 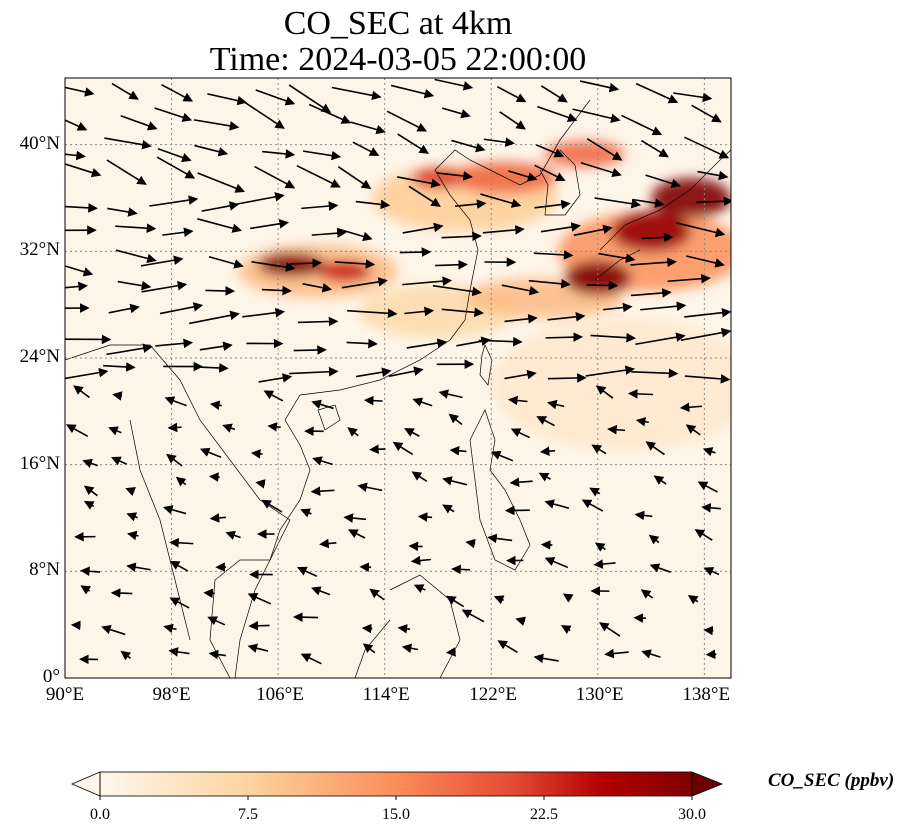 What do you see at coordinates (39, 463) in the screenshot?
I see `y-tick-label: 16°N` at bounding box center [39, 463].